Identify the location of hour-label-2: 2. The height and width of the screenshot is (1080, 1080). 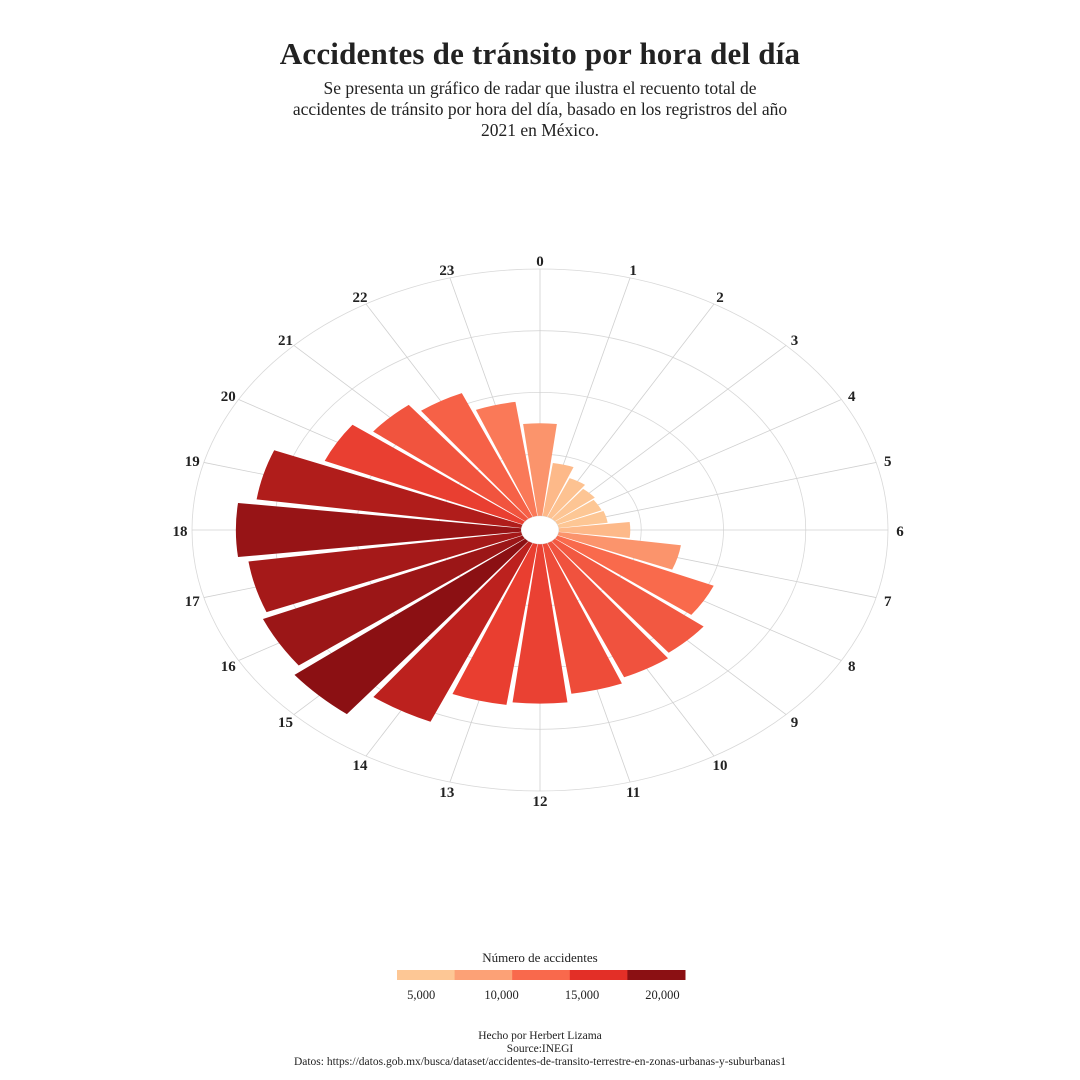
(720, 298).